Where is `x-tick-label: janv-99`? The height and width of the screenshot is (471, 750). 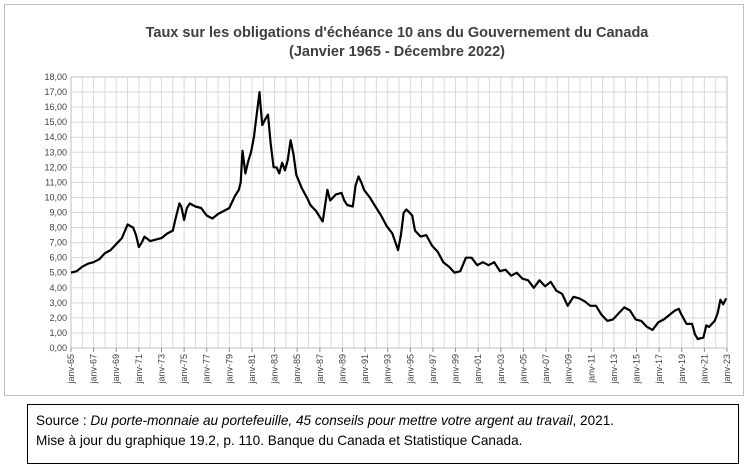
x-tick-label: janv-99 is located at coordinates (456, 369).